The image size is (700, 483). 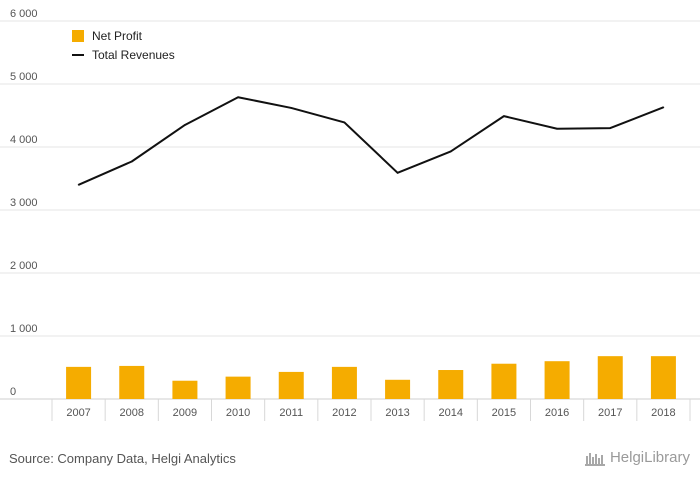 I want to click on y-tick-label: 3 000, so click(x=24, y=203).